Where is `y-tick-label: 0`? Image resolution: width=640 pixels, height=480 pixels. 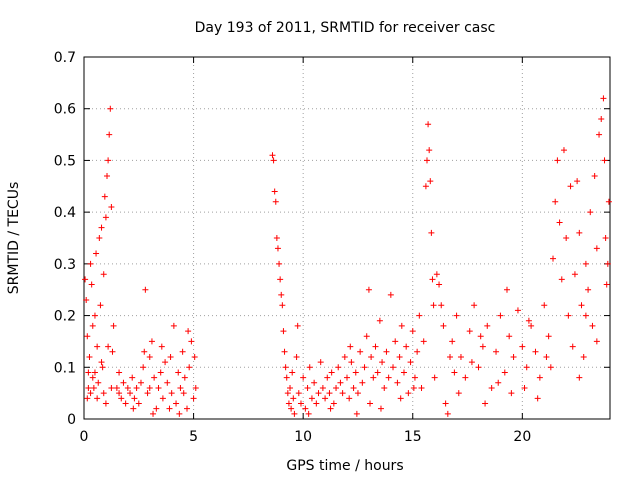 y-tick-label: 0 is located at coordinates (71, 420).